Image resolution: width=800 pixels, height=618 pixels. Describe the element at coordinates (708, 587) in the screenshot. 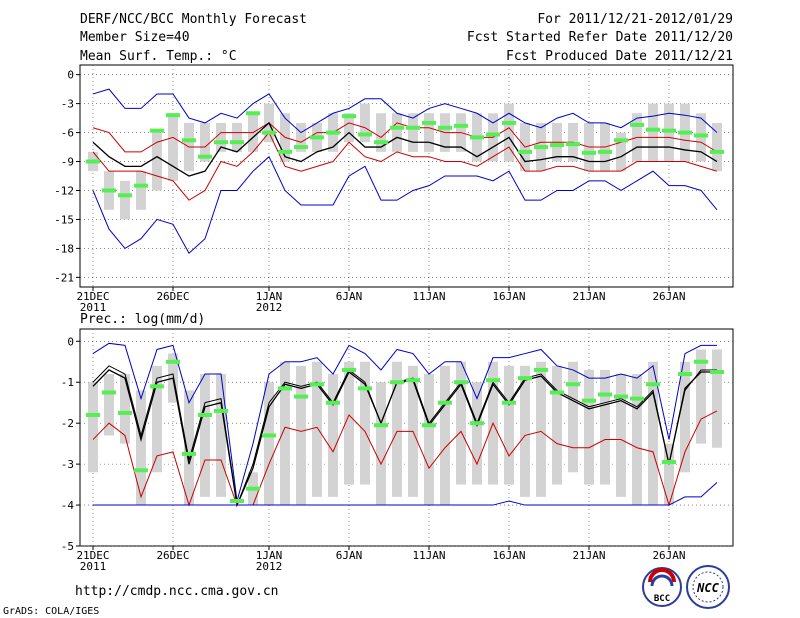

I see `ncc-logo: NCC` at that location.